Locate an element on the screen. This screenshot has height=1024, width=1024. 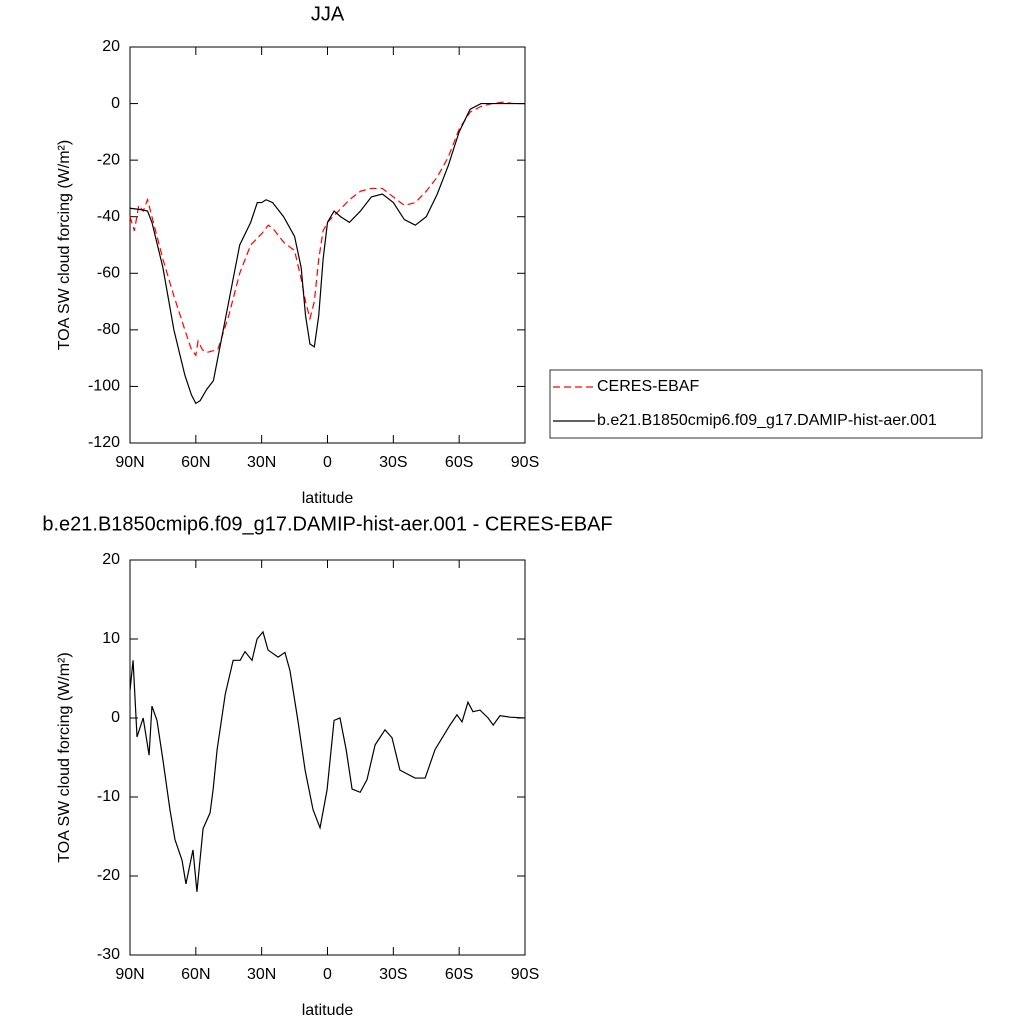
y-tick-label: -60 is located at coordinates (108, 273).